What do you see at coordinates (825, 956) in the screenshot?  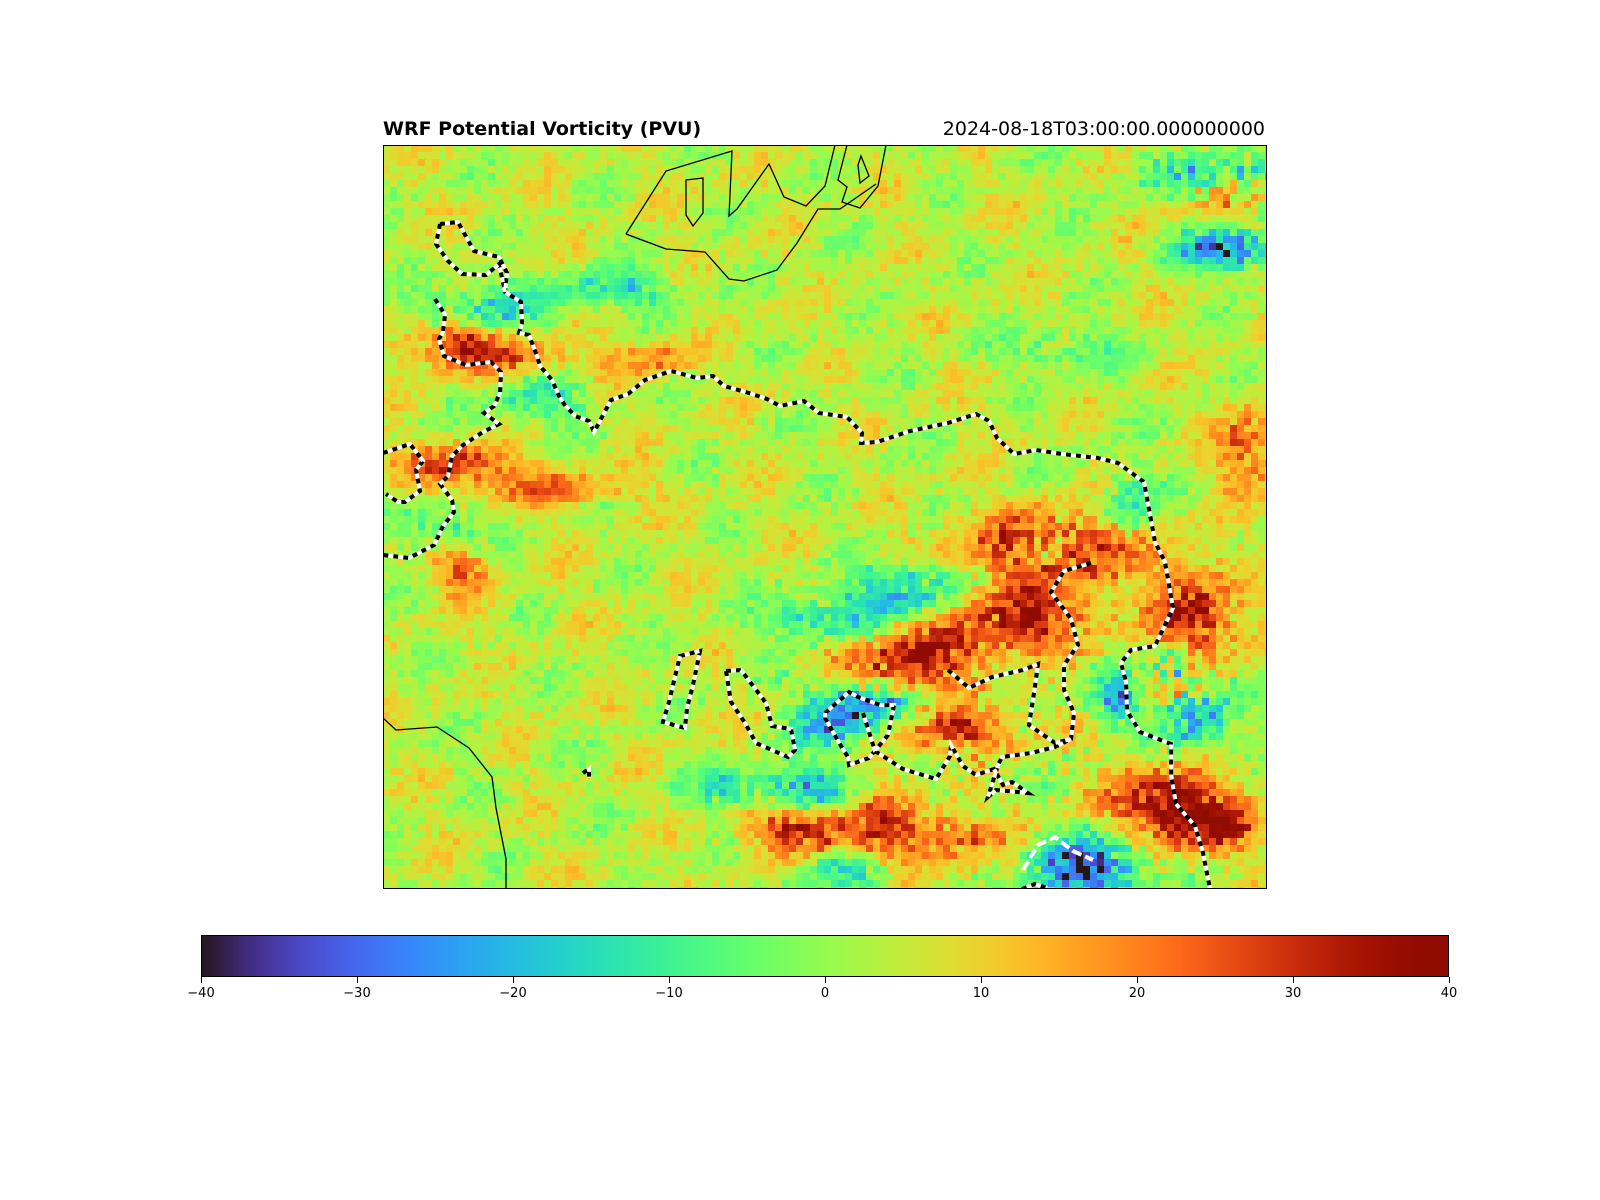 I see `colorbar` at bounding box center [825, 956].